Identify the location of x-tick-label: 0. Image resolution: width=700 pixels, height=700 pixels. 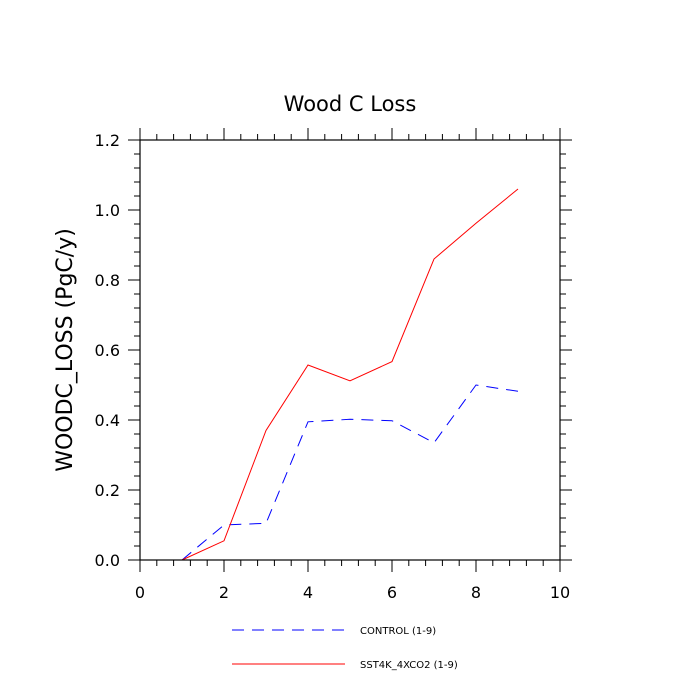
(140, 592).